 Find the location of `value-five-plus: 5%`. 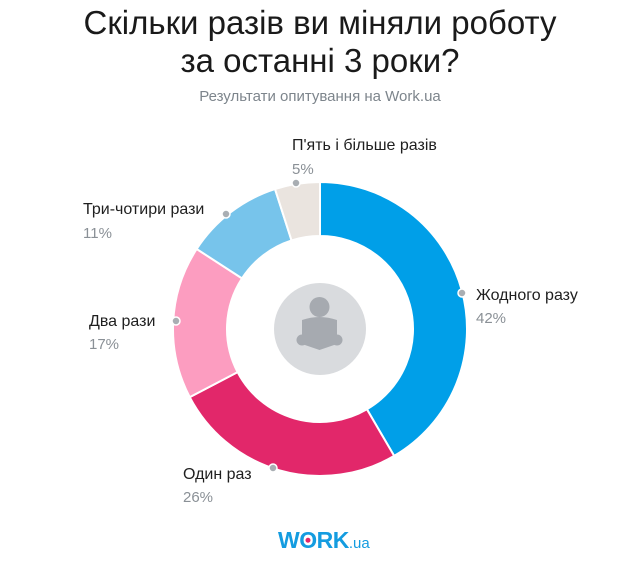

value-five-plus: 5% is located at coordinates (303, 169).